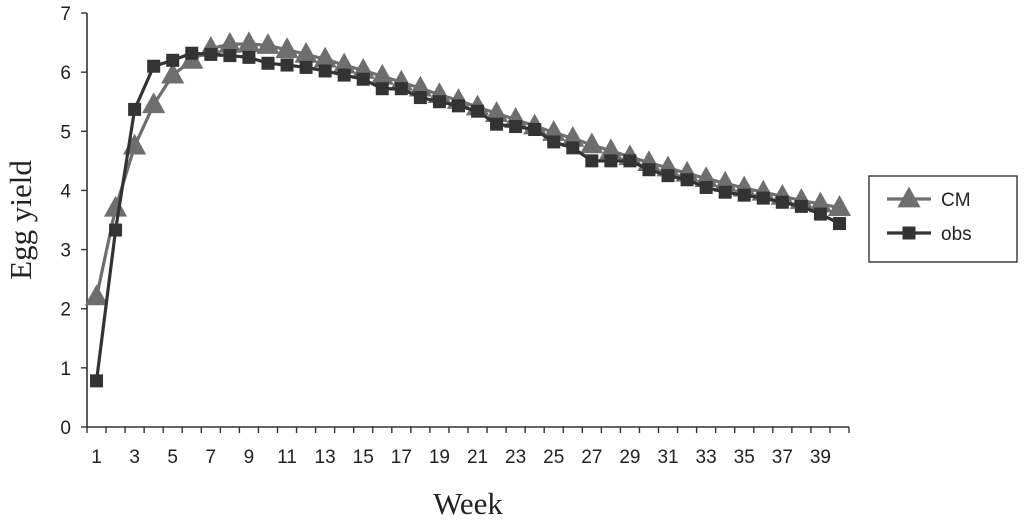 This screenshot has height=524, width=1024. Describe the element at coordinates (249, 457) in the screenshot. I see `x-tick-label: 9` at that location.